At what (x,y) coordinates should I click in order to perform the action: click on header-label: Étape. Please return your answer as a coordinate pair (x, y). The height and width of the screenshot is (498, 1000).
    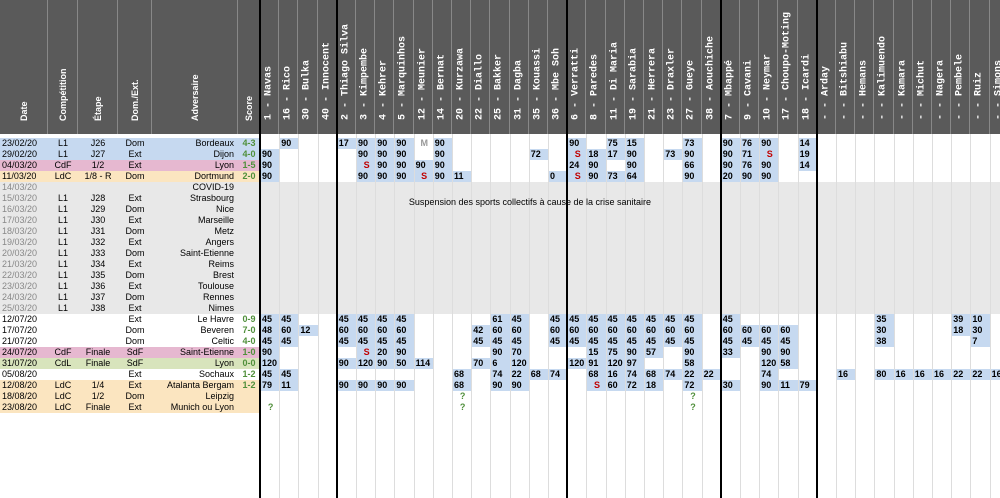
    Looking at the image, I should click on (97, 108).